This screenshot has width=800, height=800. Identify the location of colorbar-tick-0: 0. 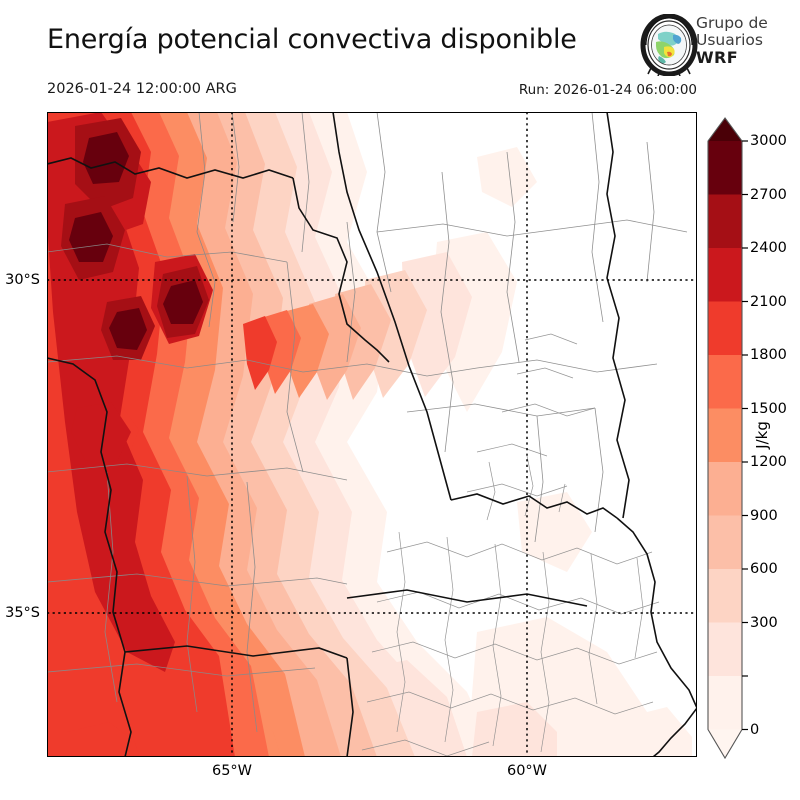
(755, 729).